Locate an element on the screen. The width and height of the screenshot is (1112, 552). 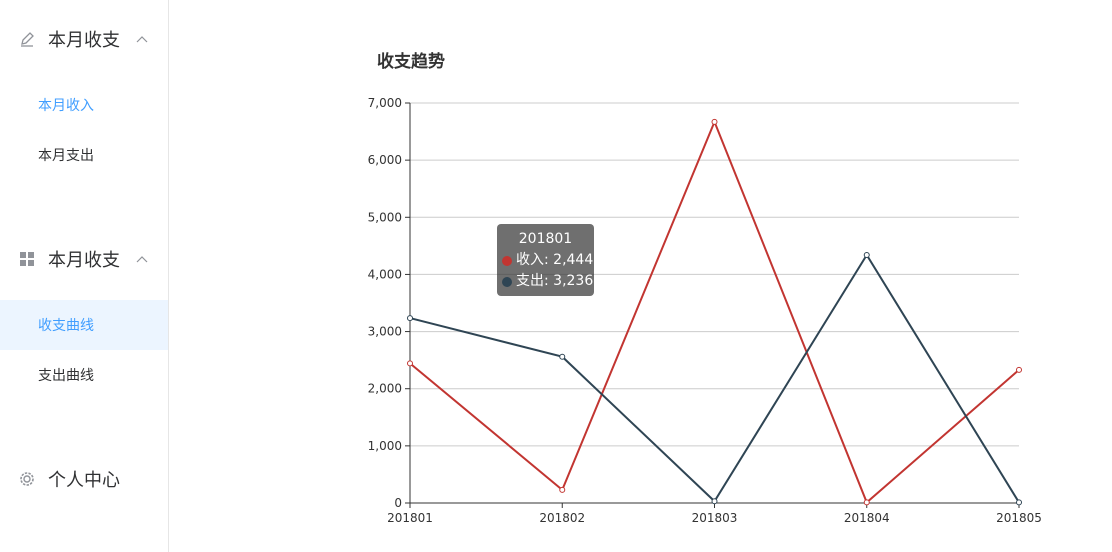
y-tick-label: 2,000 is located at coordinates (385, 389).